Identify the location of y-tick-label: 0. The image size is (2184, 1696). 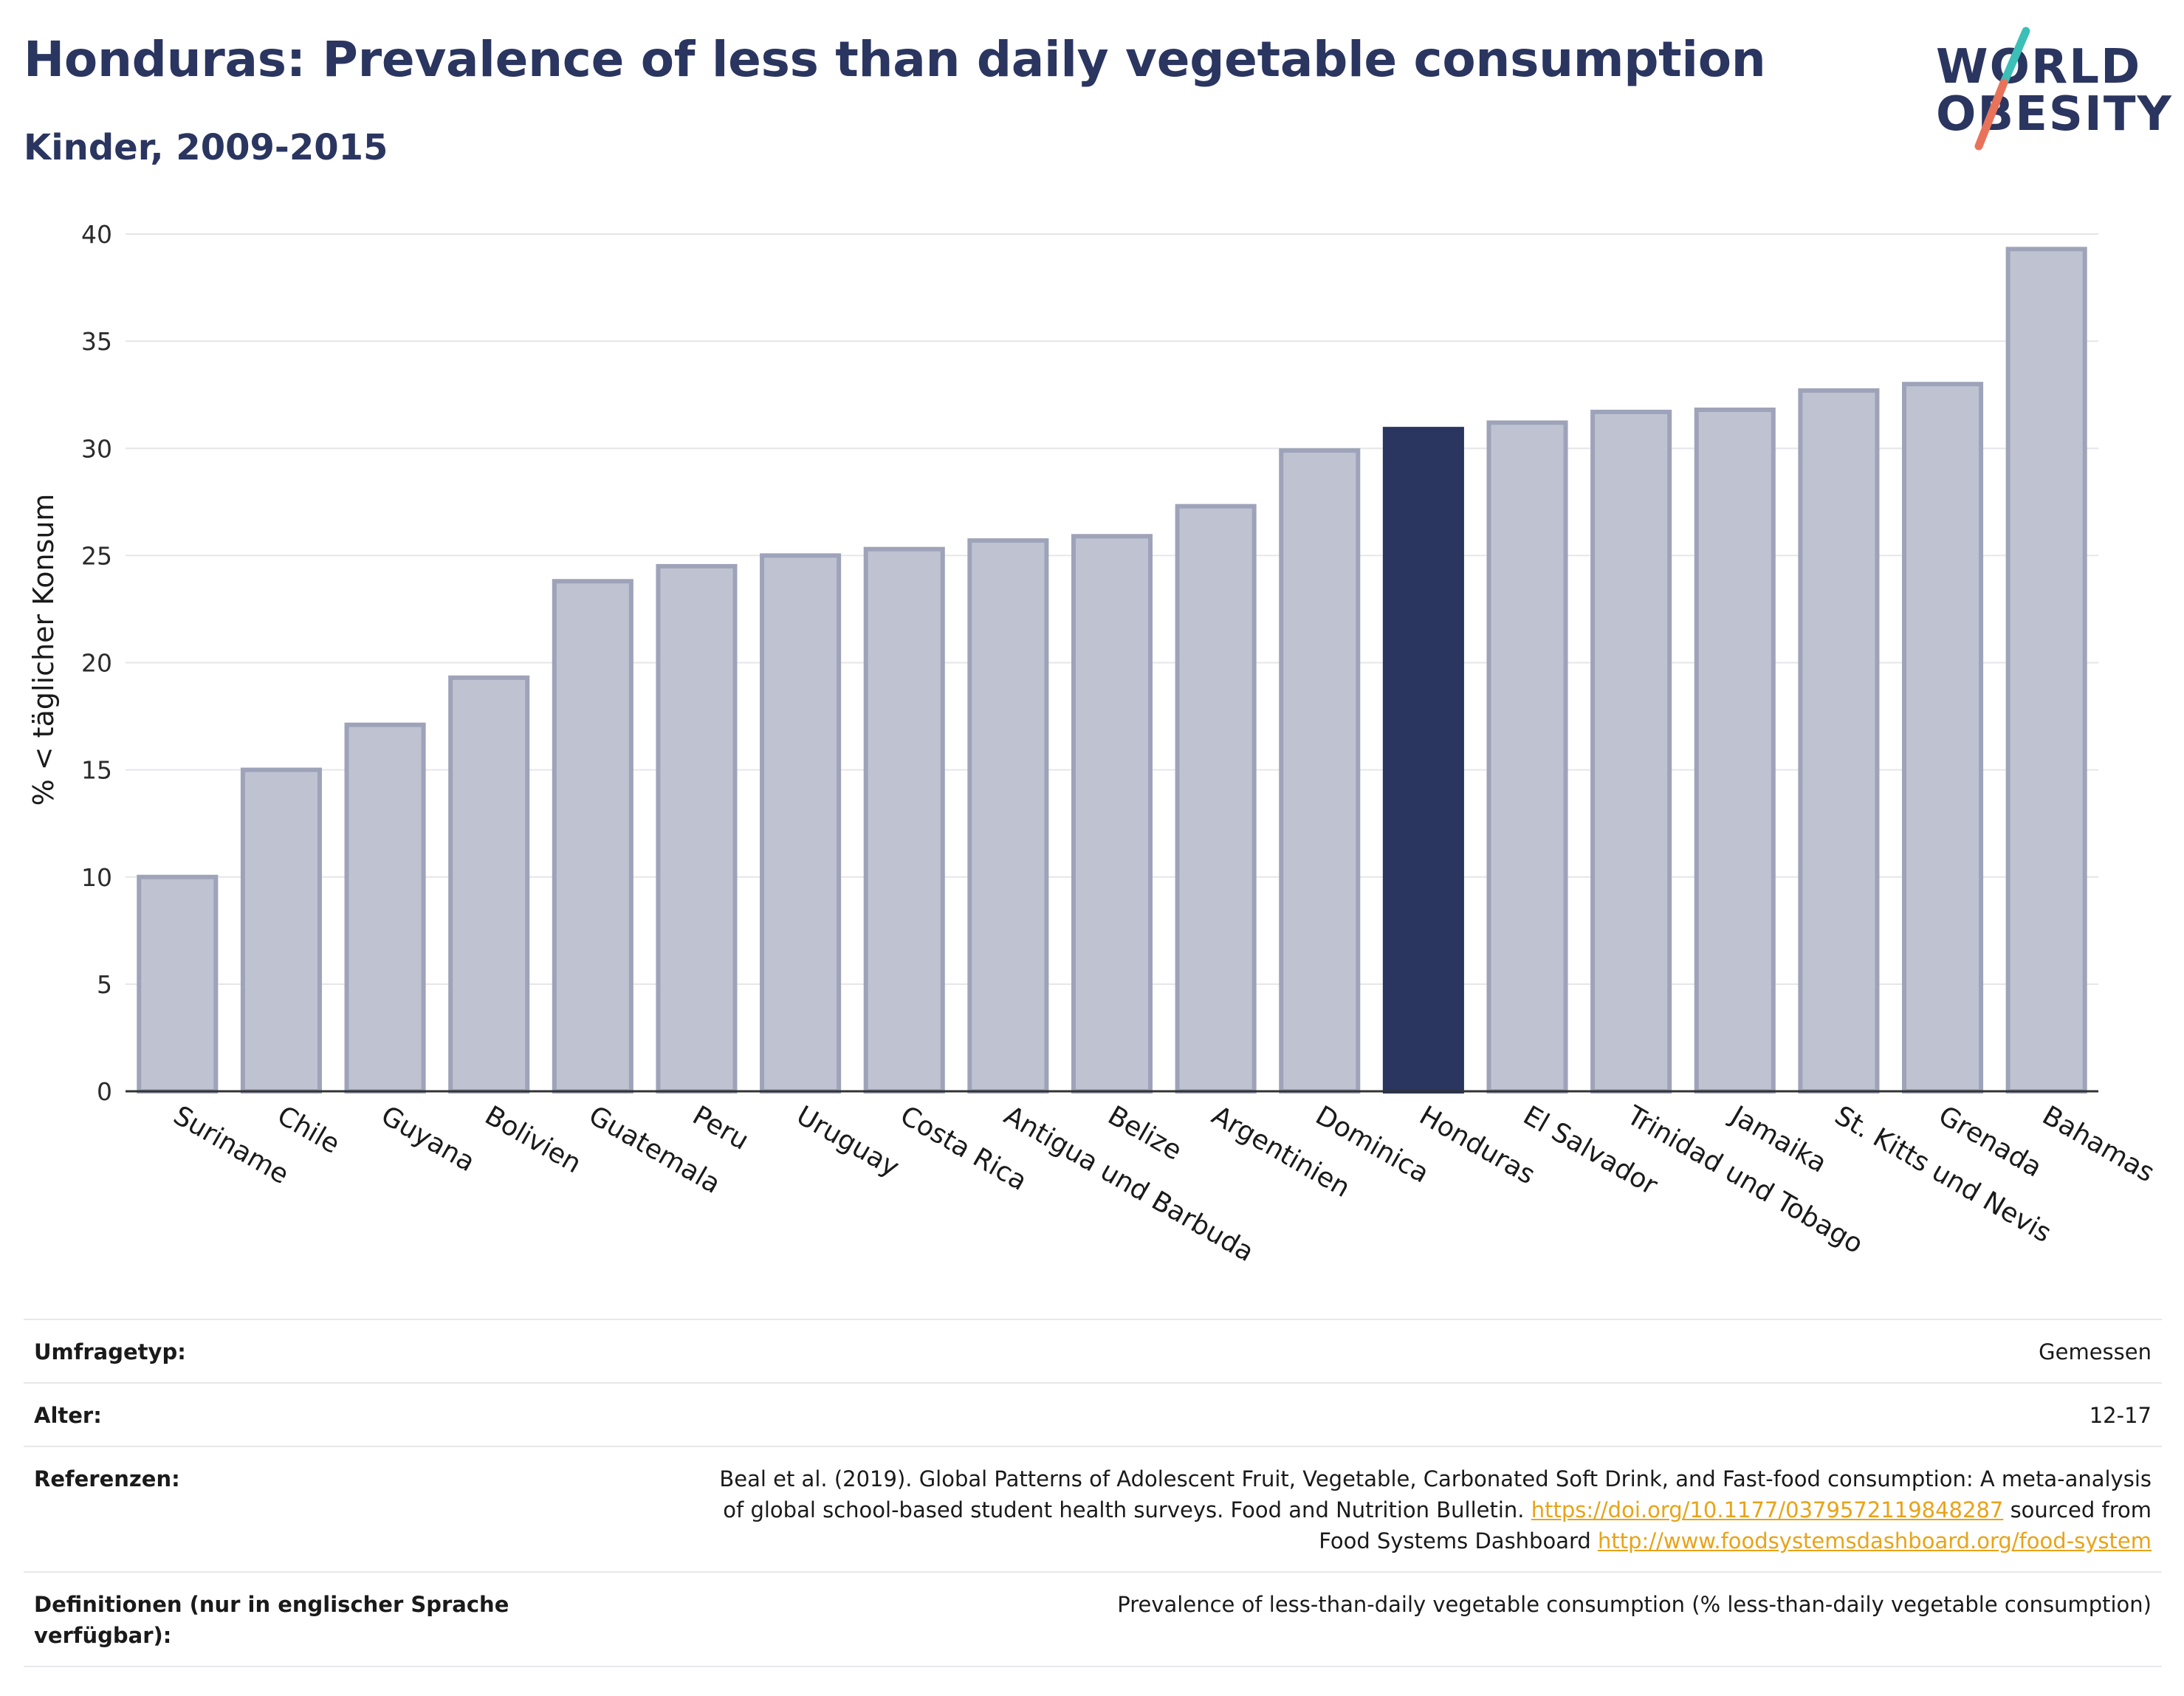
(105, 1091).